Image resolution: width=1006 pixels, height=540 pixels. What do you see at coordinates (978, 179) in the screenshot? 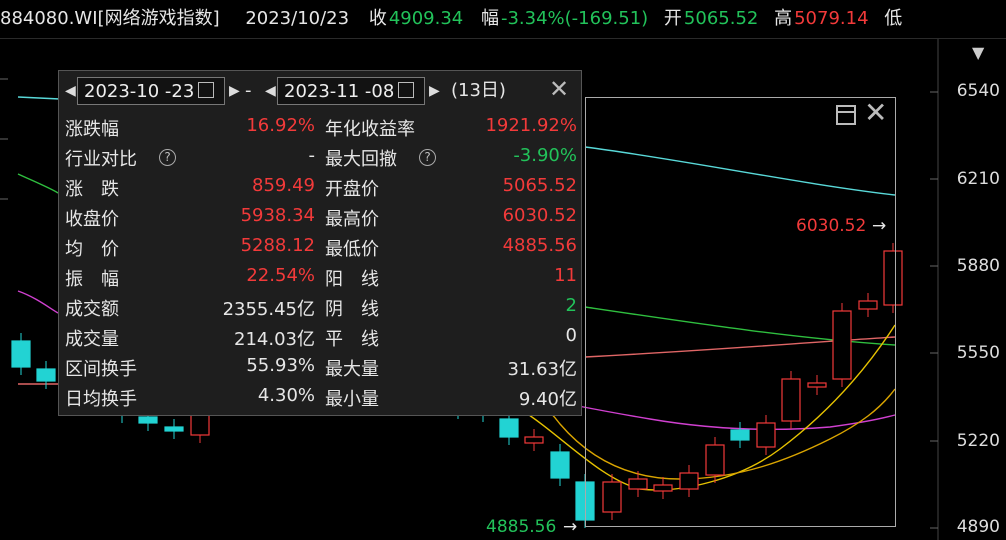
I see `y-tick-6210: 6210` at bounding box center [978, 179].